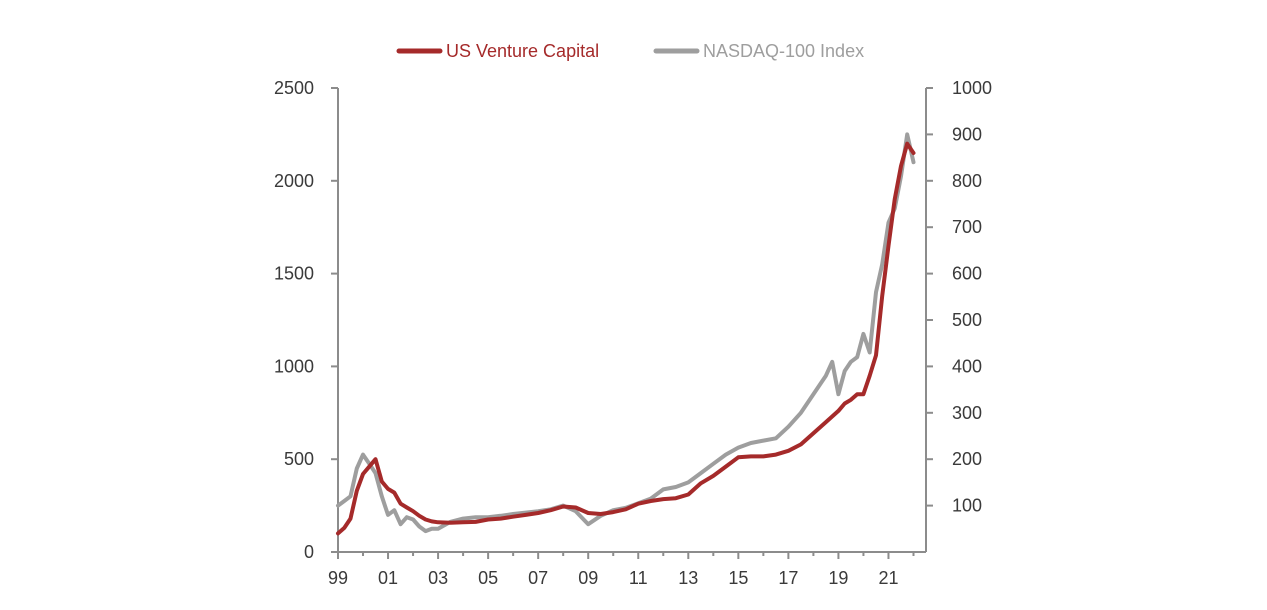  What do you see at coordinates (638, 578) in the screenshot?
I see `x-tick-label: 11` at bounding box center [638, 578].